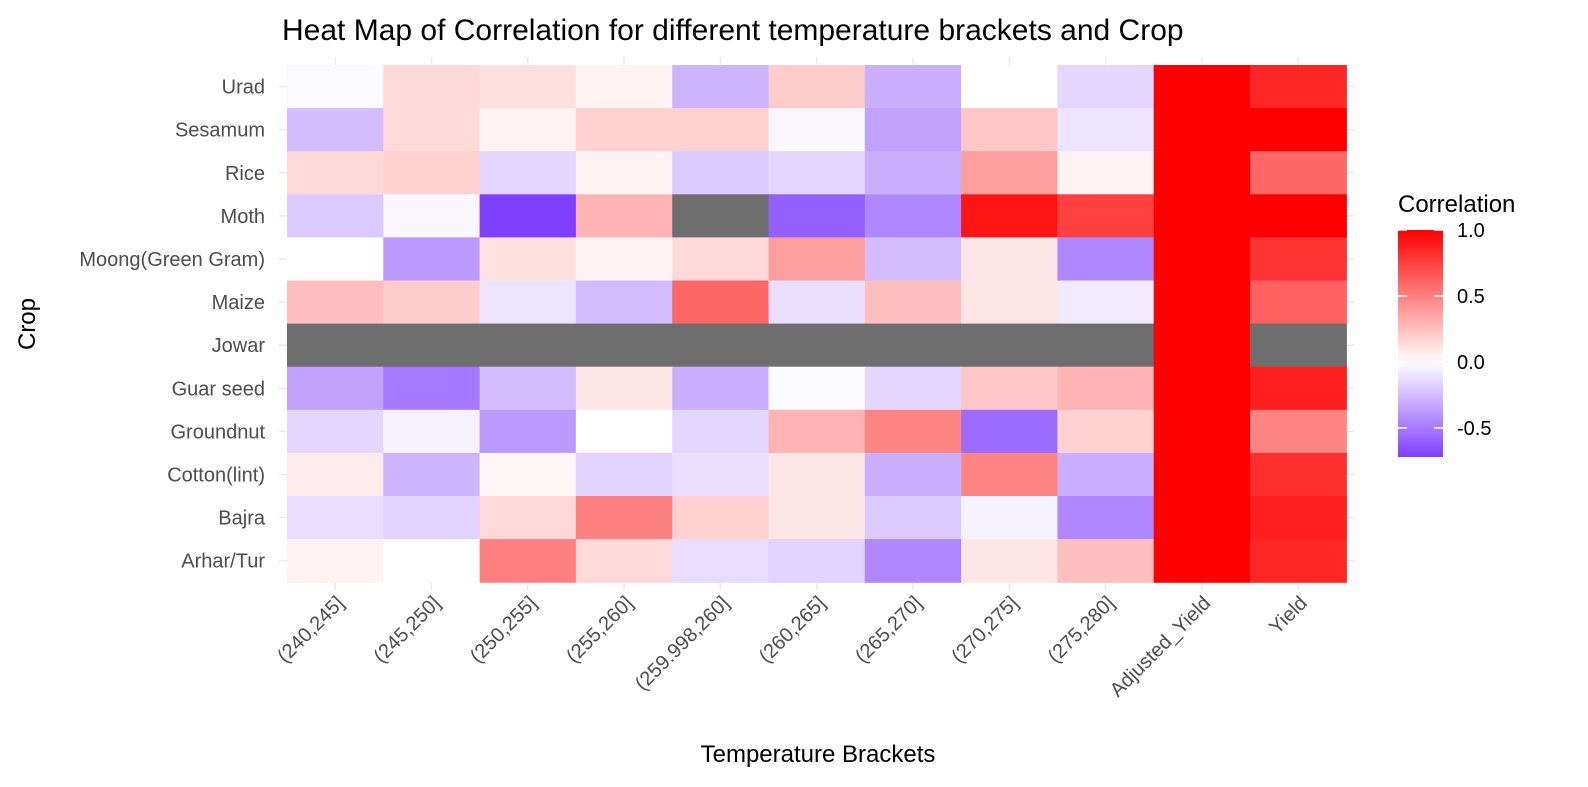 The width and height of the screenshot is (1588, 787). Describe the element at coordinates (239, 346) in the screenshot. I see `y-tick-label: Jowar` at that location.